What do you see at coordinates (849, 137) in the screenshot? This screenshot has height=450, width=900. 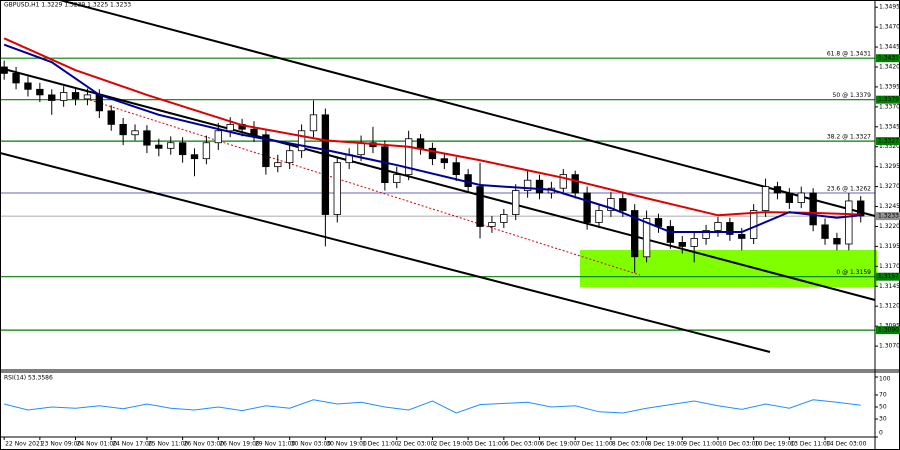 I see `level-label: 38.2 @ 1.3327` at bounding box center [849, 137].